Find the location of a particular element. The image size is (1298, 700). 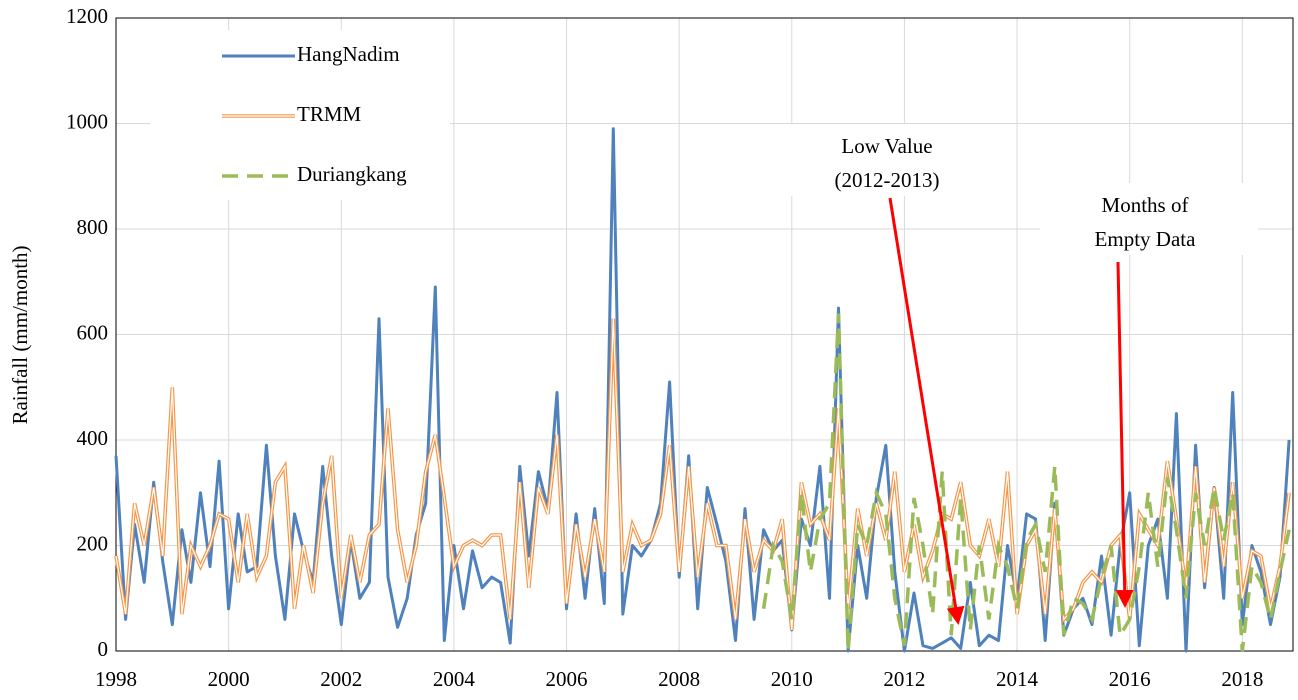

x-tick-label: 2014 is located at coordinates (1017, 679).